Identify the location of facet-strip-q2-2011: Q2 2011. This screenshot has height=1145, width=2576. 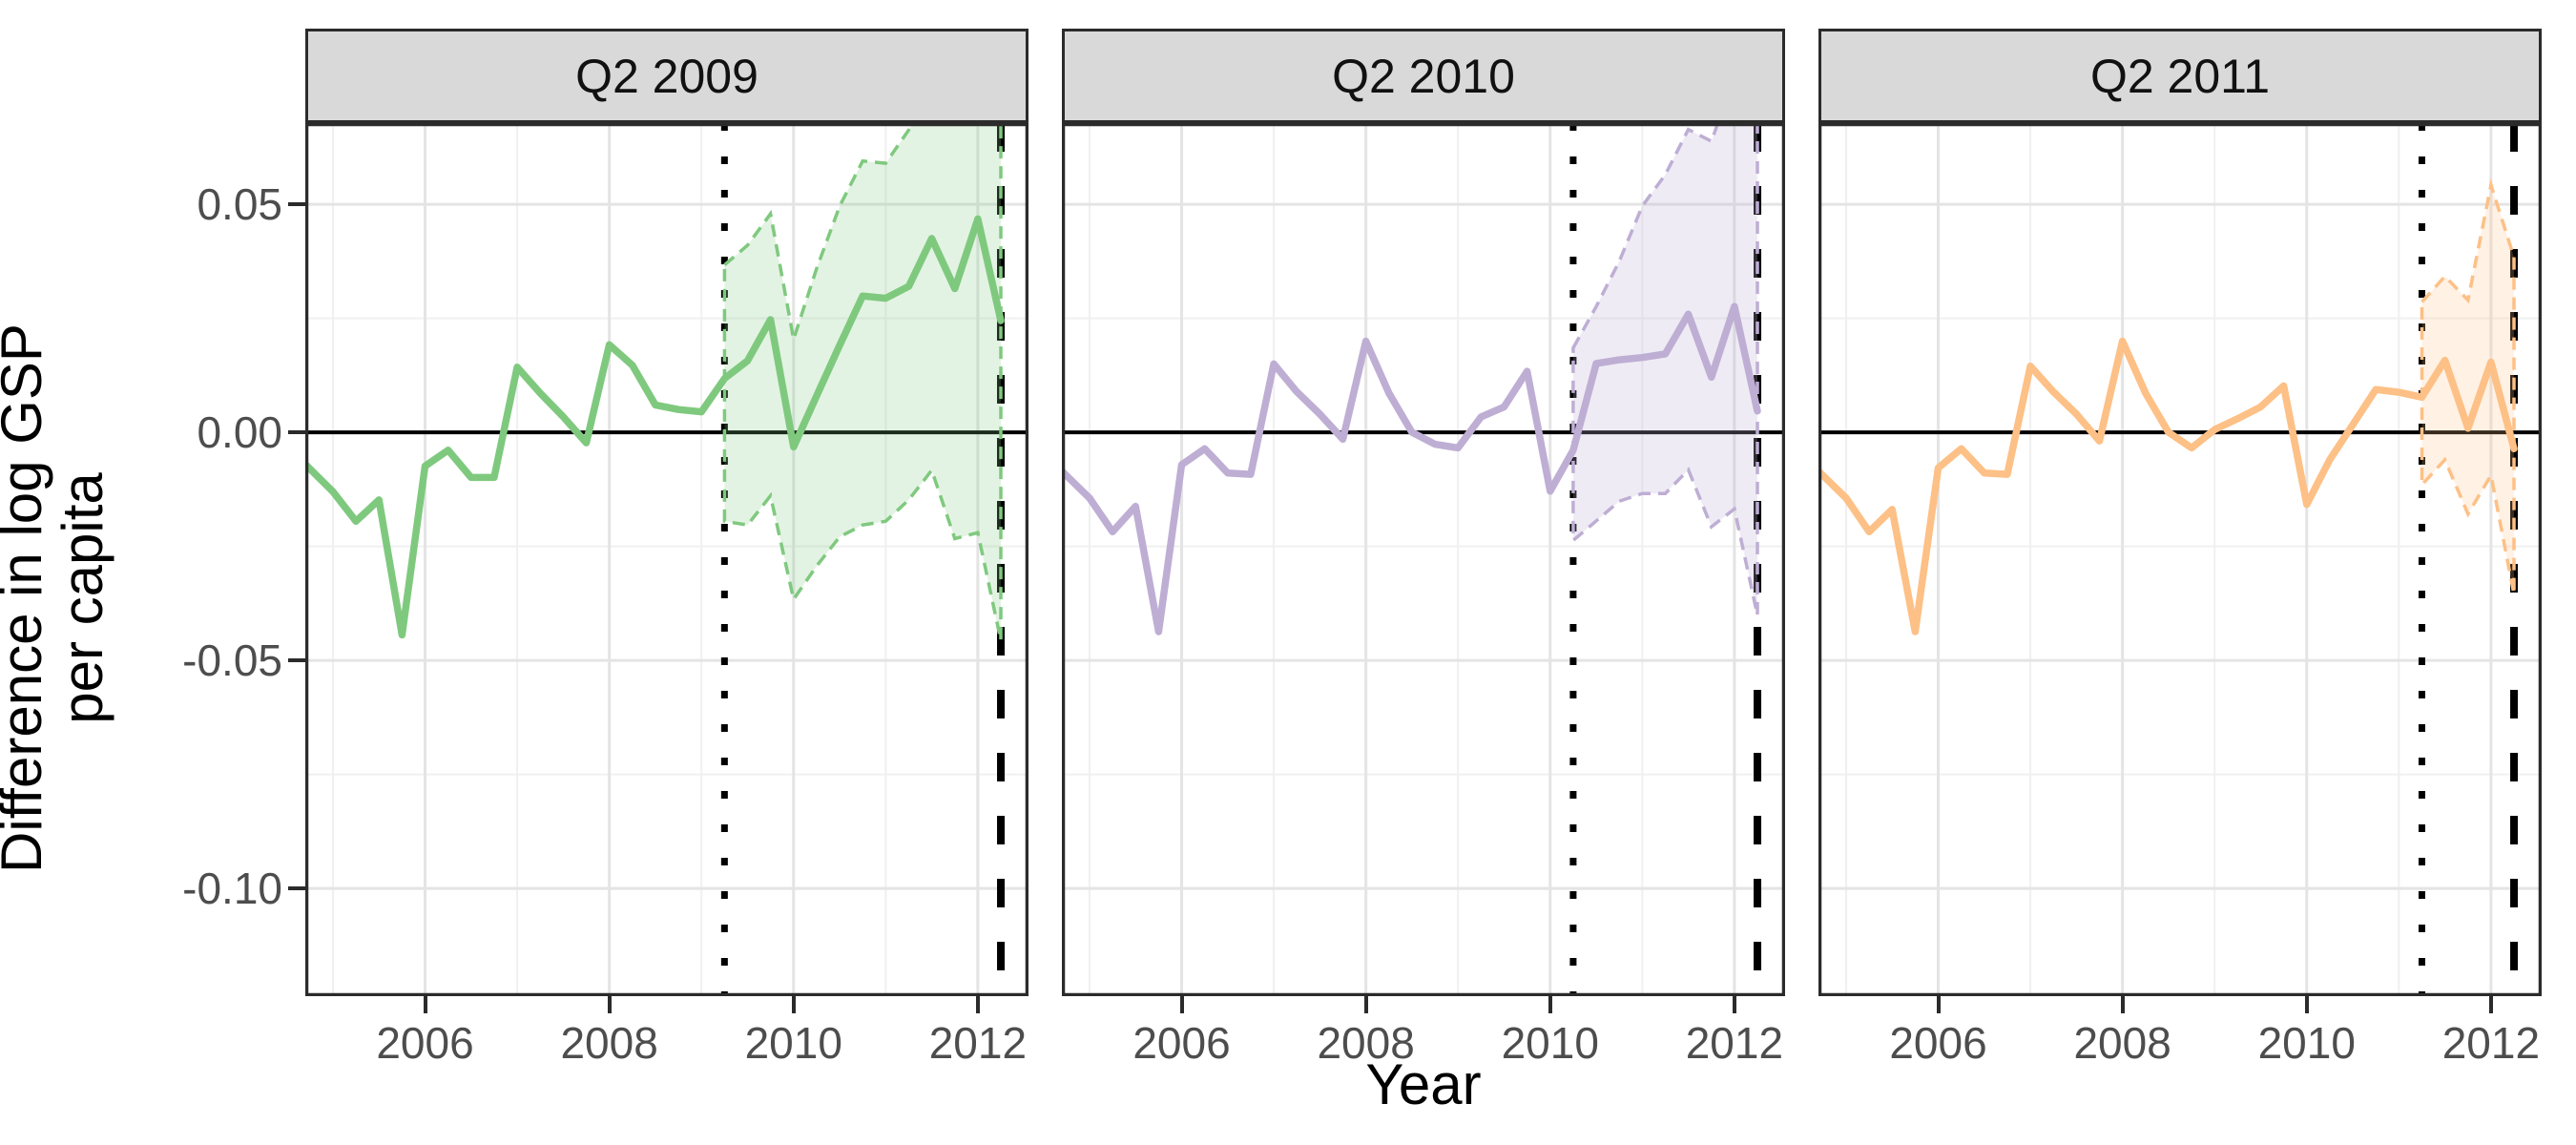
(2180, 76).